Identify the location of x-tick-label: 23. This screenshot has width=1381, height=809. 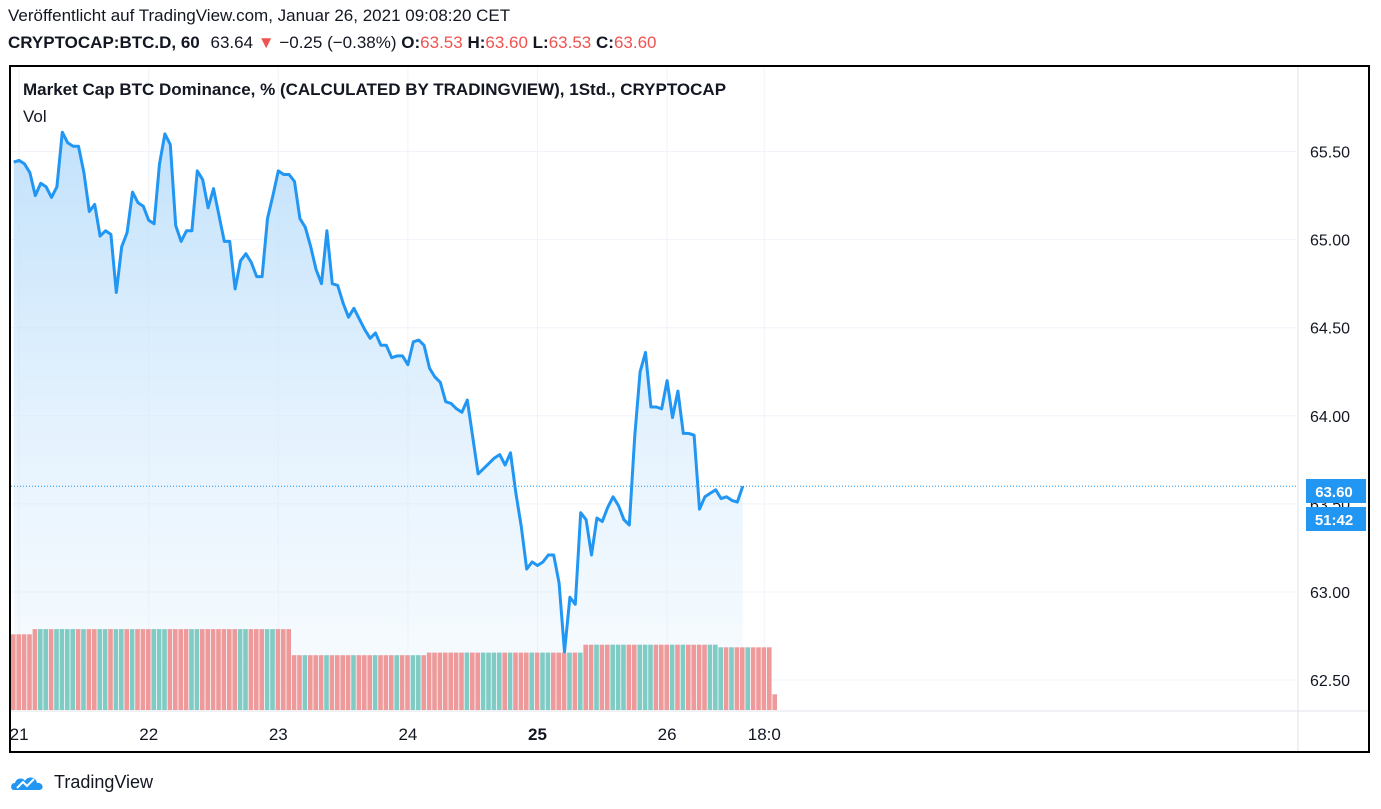
(278, 734).